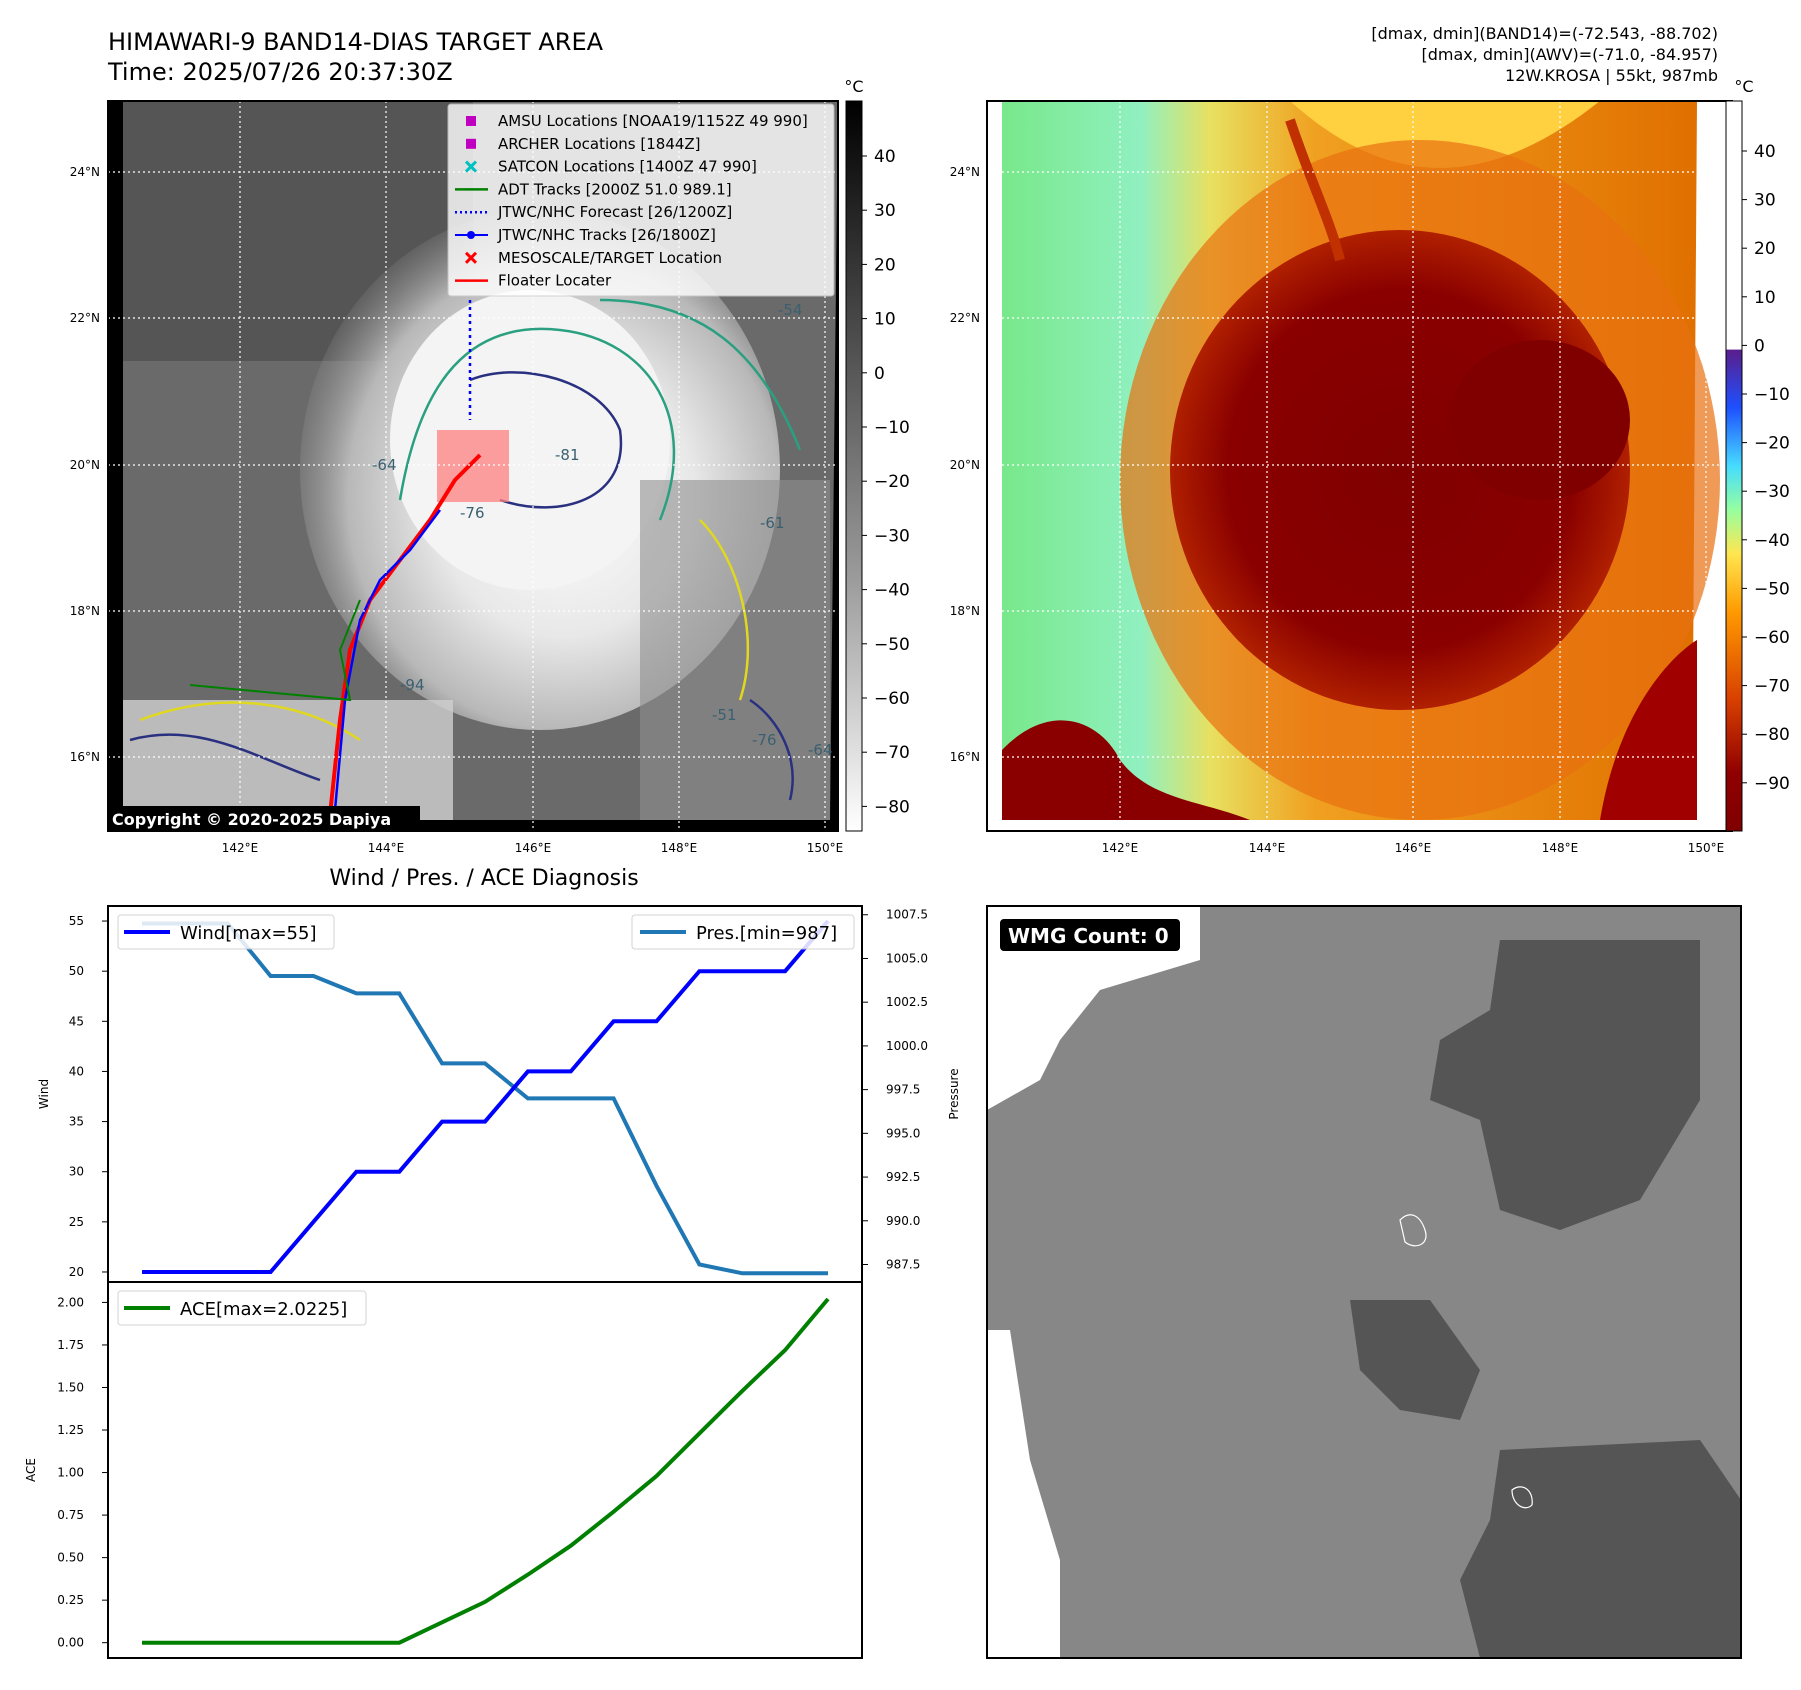 Image resolution: width=1801 pixels, height=1690 pixels. I want to click on contour-label: -81, so click(567, 455).